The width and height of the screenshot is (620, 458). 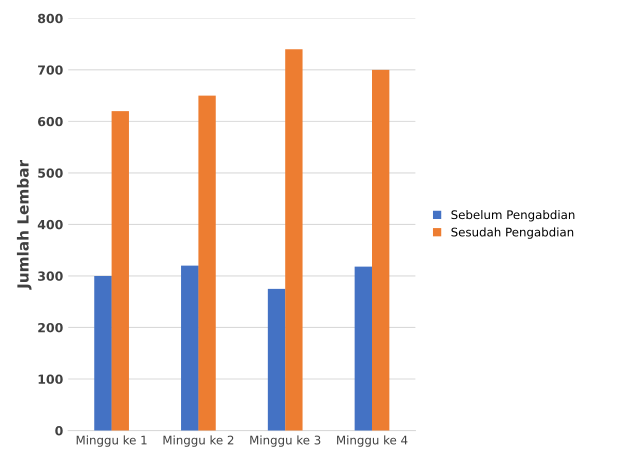 What do you see at coordinates (24, 225) in the screenshot?
I see `y-axis-title: Jumlah Lembar` at bounding box center [24, 225].